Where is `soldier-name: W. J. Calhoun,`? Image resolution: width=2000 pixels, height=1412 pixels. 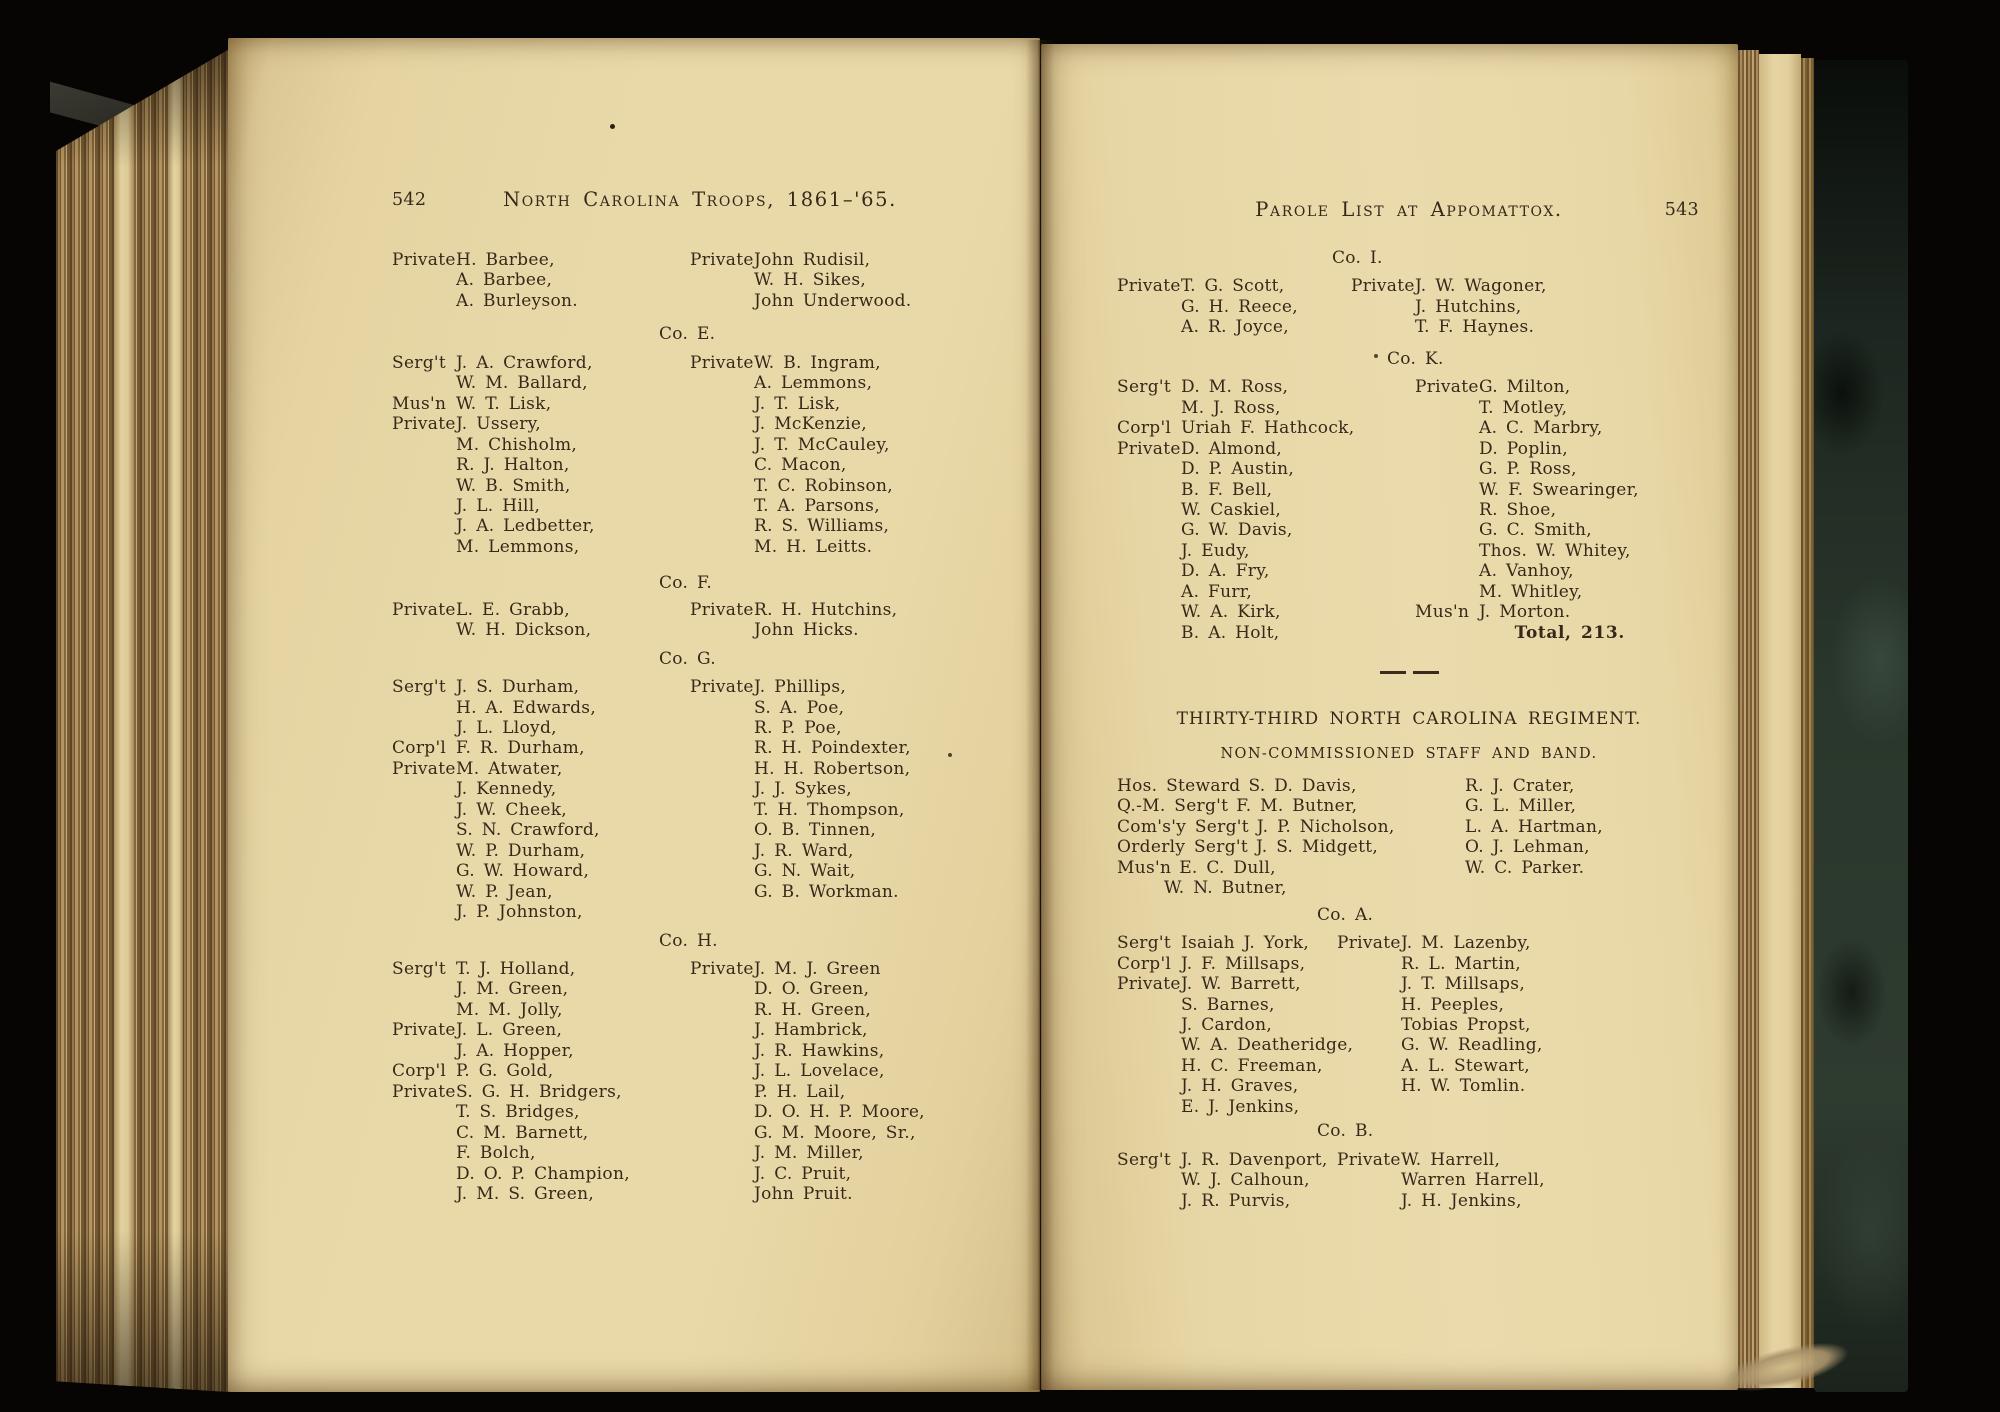 soldier-name: W. J. Calhoun, is located at coordinates (1245, 1180).